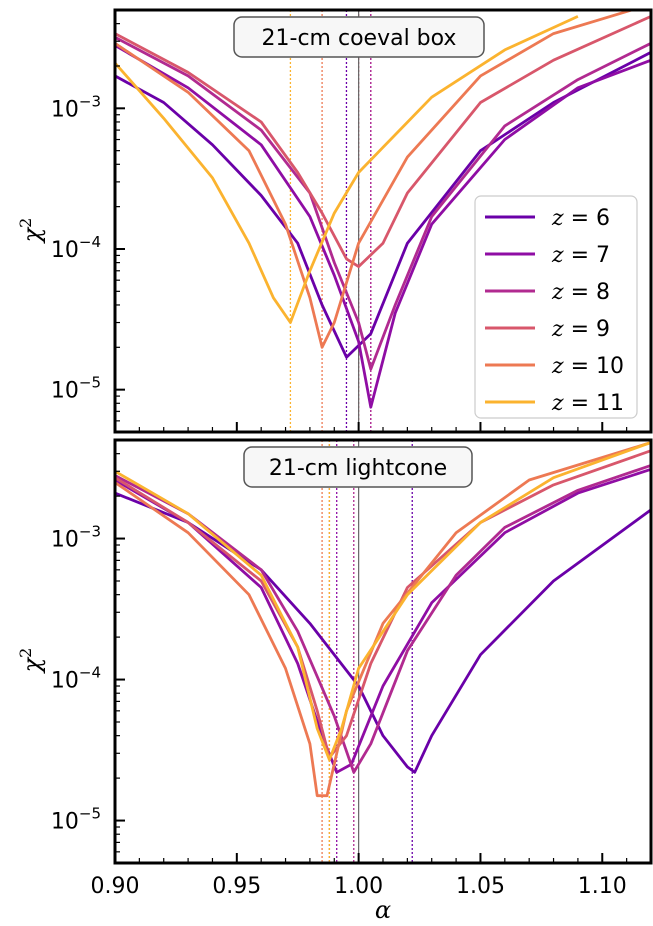 Image resolution: width=653 pixels, height=926 pixels. I want to click on x-axis, so click(371, 427).